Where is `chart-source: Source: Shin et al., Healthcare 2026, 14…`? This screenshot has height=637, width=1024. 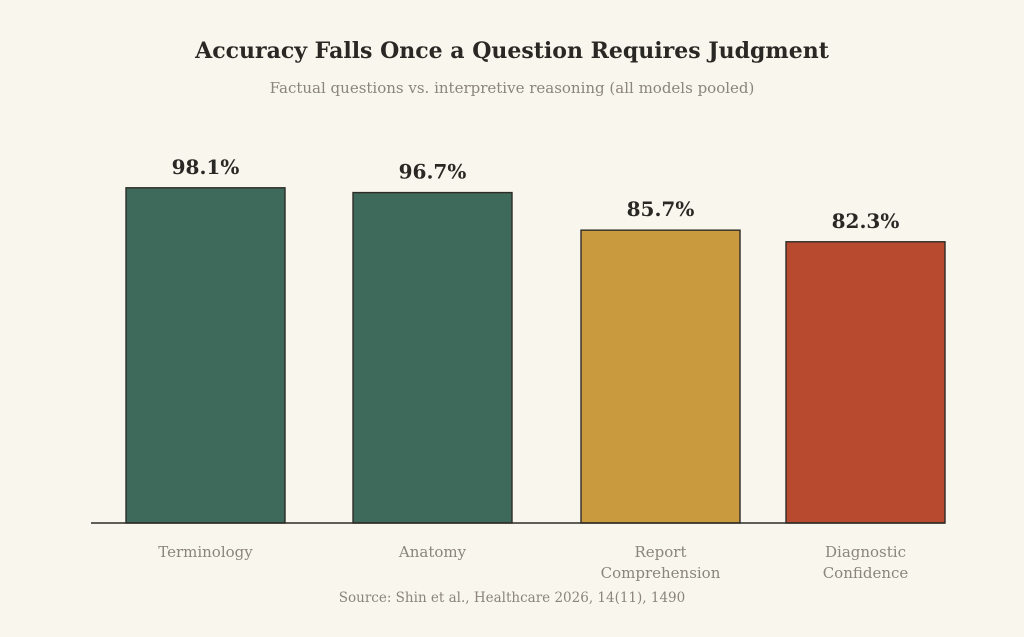 chart-source: Source: Shin et al., Healthcare 2026, 14… is located at coordinates (512, 598).